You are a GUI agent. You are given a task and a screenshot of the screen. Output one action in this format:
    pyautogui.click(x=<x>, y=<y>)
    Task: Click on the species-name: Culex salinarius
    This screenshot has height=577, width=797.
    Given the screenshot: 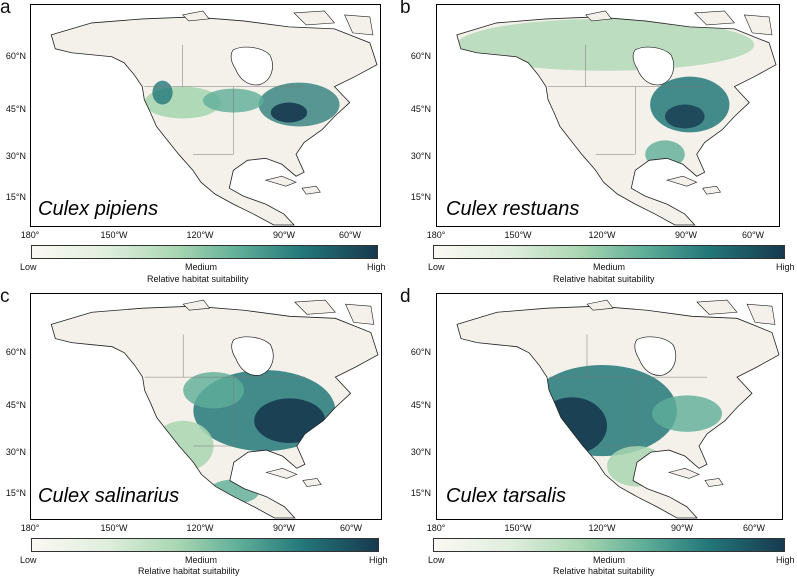 What is the action you would take?
    pyautogui.click(x=109, y=496)
    